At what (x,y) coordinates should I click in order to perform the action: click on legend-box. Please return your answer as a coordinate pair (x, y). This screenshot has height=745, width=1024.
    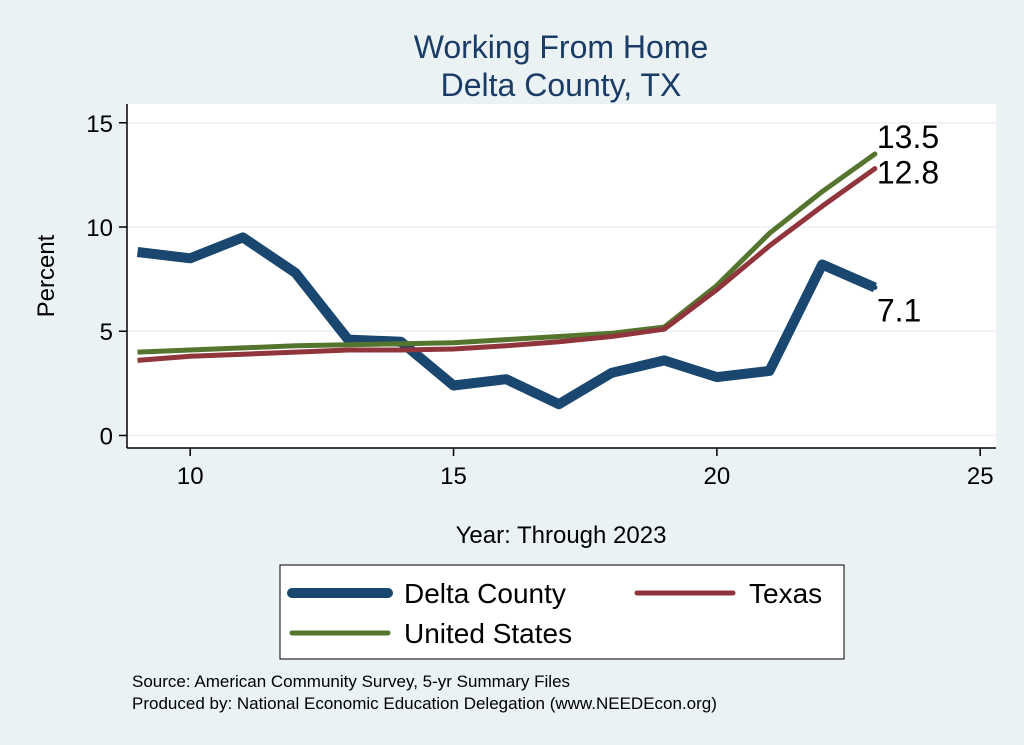
    Looking at the image, I should click on (562, 612).